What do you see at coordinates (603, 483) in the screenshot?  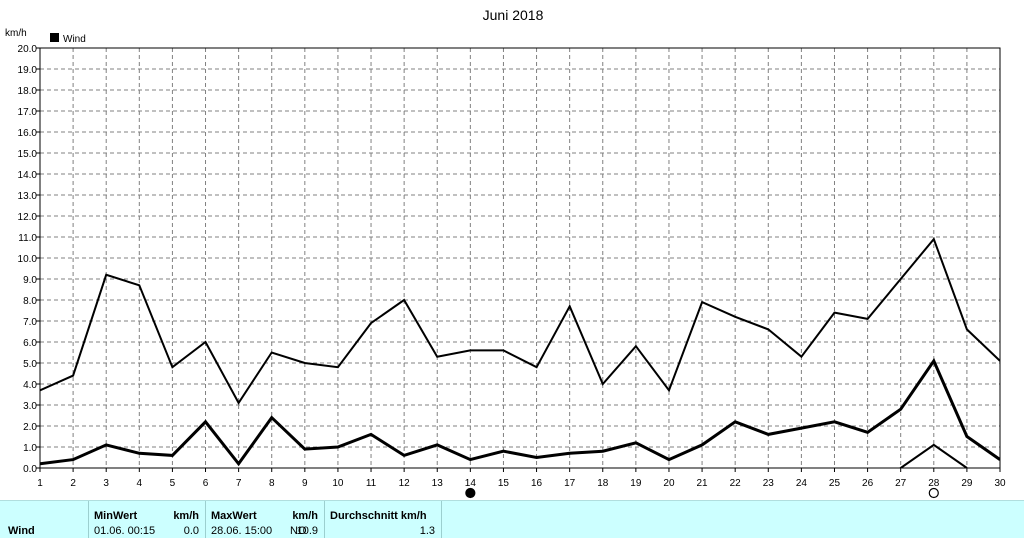 I see `x-tick-label: 18` at bounding box center [603, 483].